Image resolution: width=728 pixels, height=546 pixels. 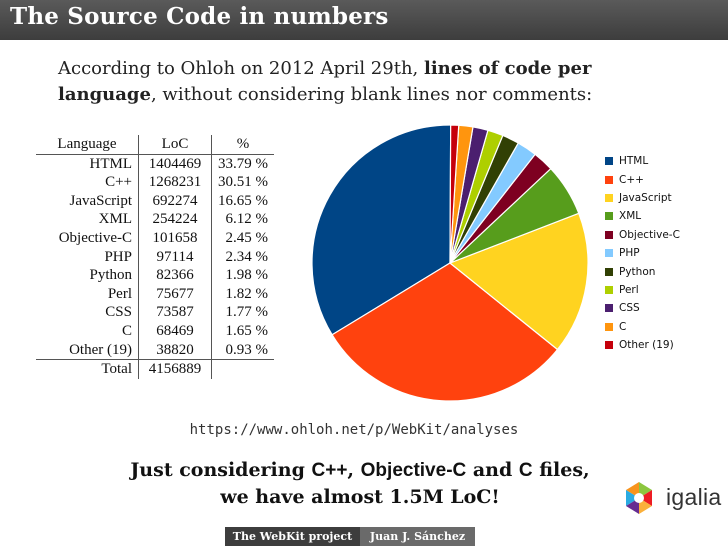 What do you see at coordinates (629, 289) in the screenshot?
I see `legend-label: Perl` at bounding box center [629, 289].